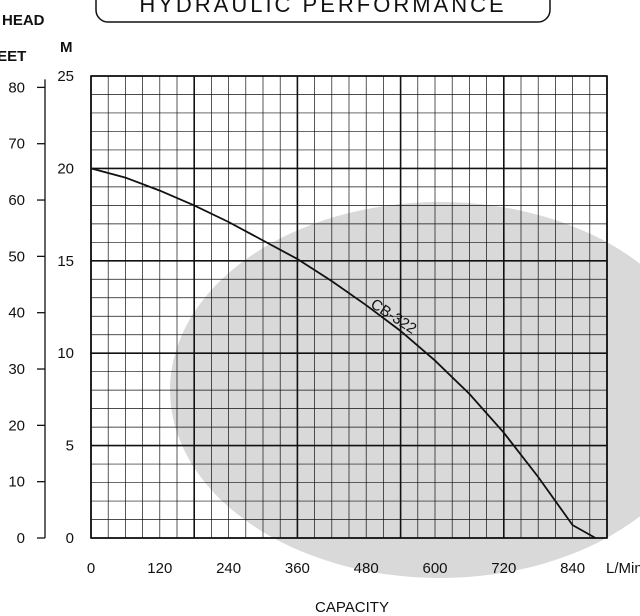  I want to click on y-tick-label: 15, so click(65, 261).